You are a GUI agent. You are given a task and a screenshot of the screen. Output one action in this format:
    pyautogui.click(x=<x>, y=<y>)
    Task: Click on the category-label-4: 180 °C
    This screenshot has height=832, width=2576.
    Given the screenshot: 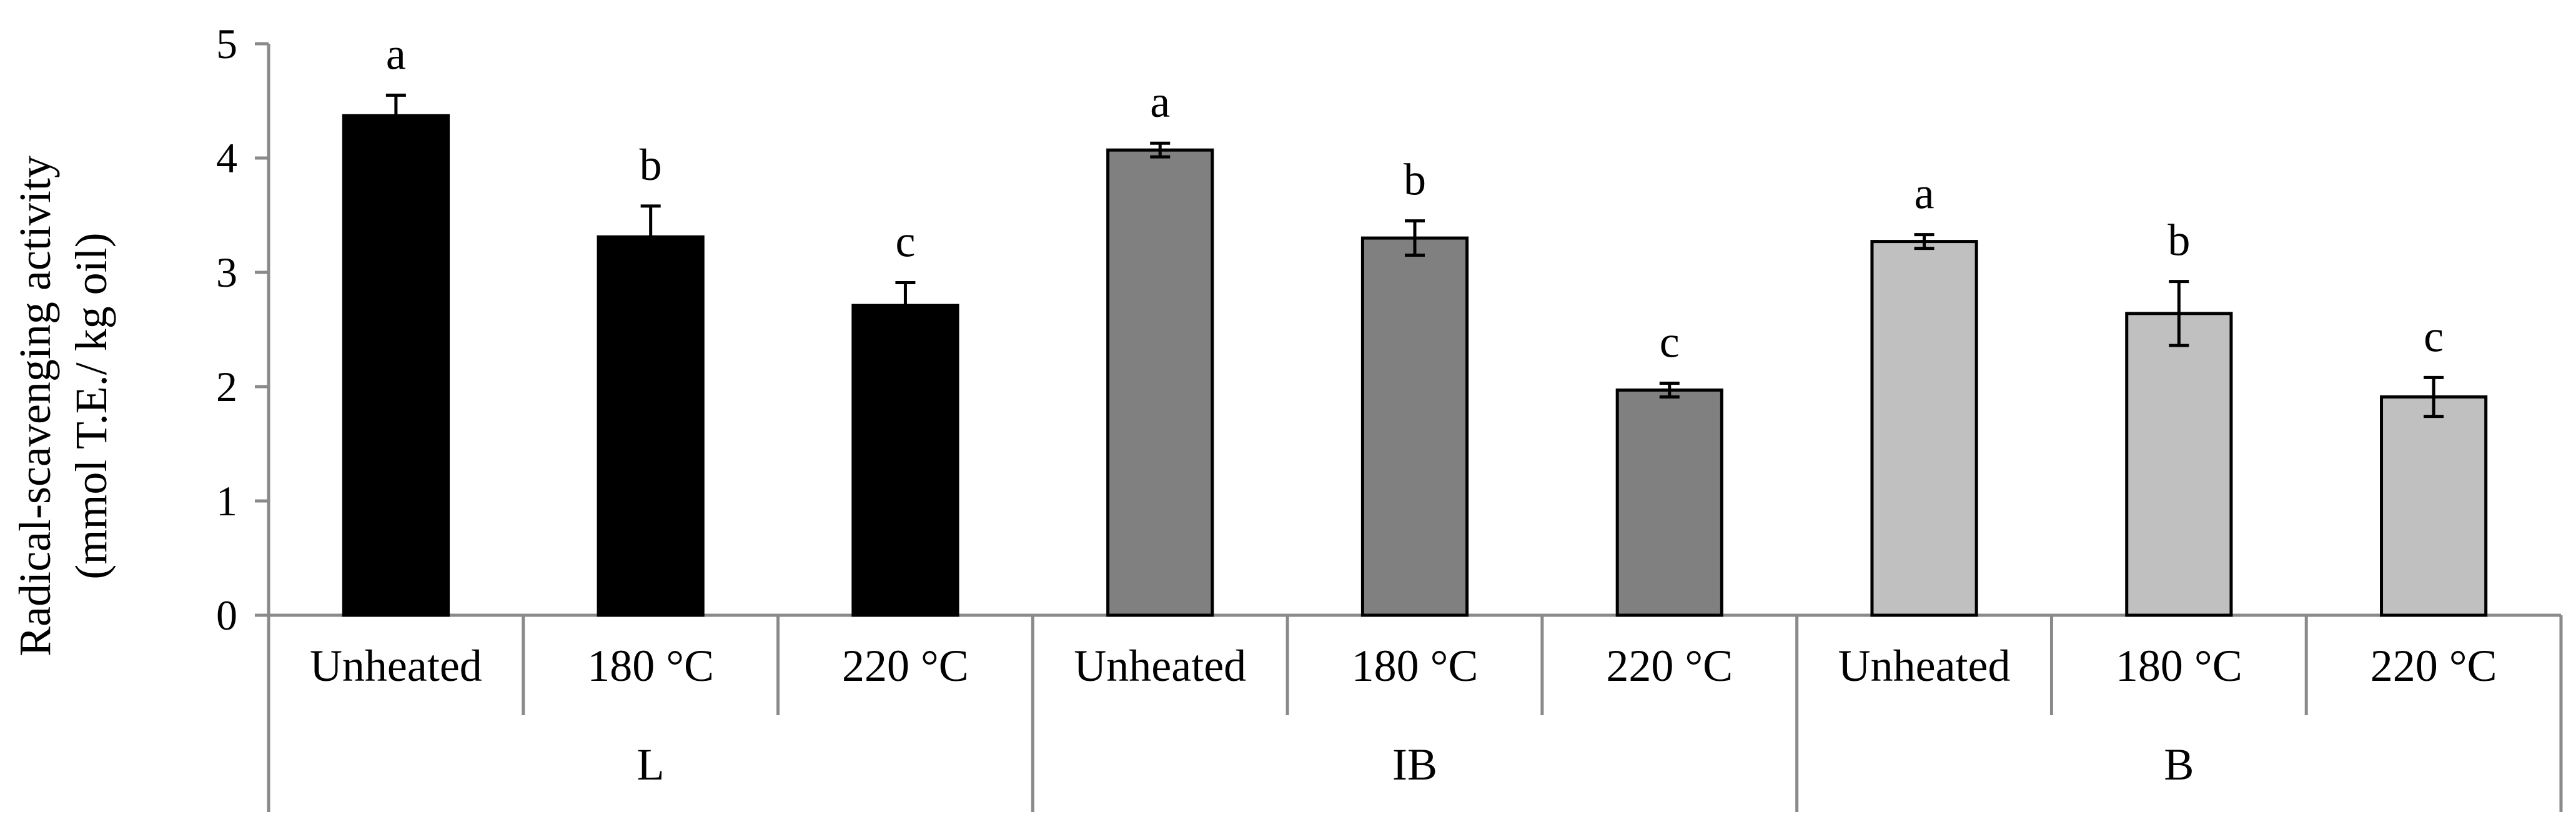 What is the action you would take?
    pyautogui.click(x=1415, y=666)
    